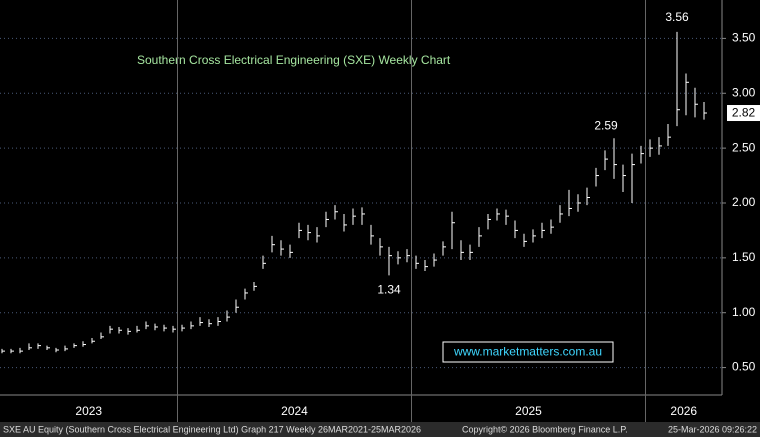 The image size is (760, 437). What do you see at coordinates (744, 312) in the screenshot?
I see `y-tick-label: 1.00` at bounding box center [744, 312].